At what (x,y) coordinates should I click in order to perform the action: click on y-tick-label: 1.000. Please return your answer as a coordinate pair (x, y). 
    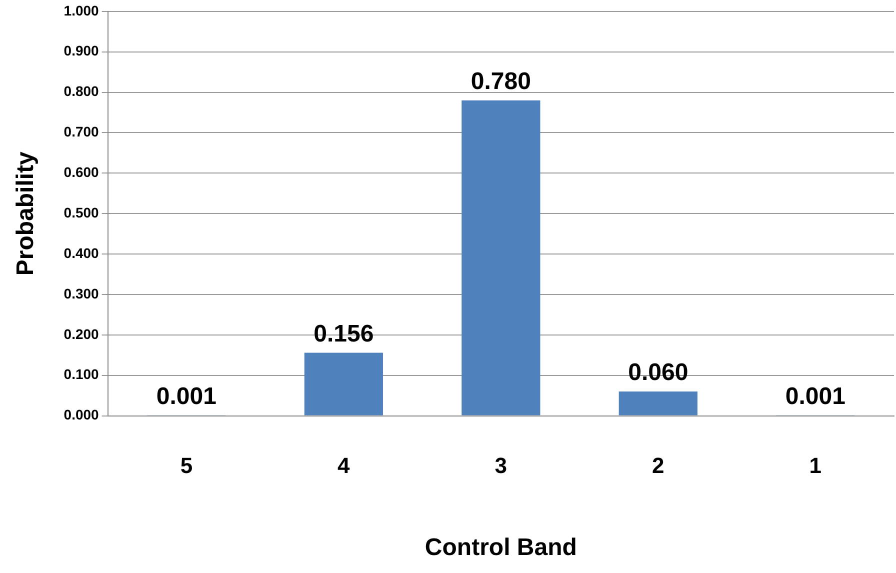
    Looking at the image, I should click on (82, 10).